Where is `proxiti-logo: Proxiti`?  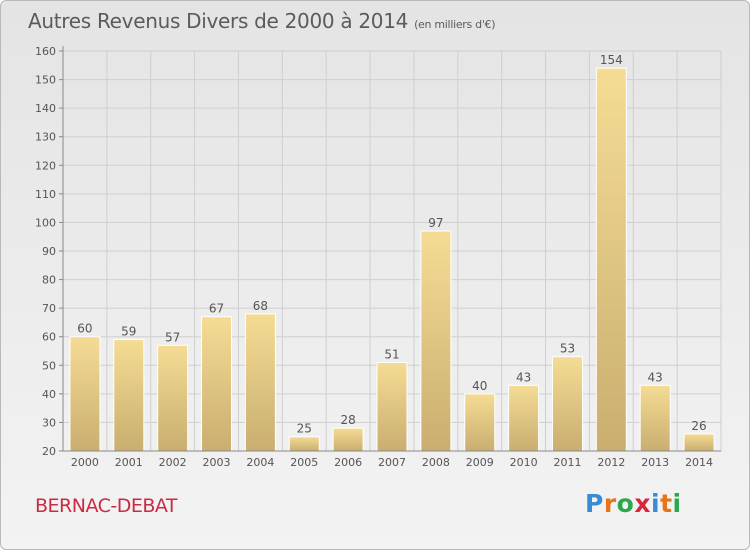 proxiti-logo: Proxiti is located at coordinates (633, 503).